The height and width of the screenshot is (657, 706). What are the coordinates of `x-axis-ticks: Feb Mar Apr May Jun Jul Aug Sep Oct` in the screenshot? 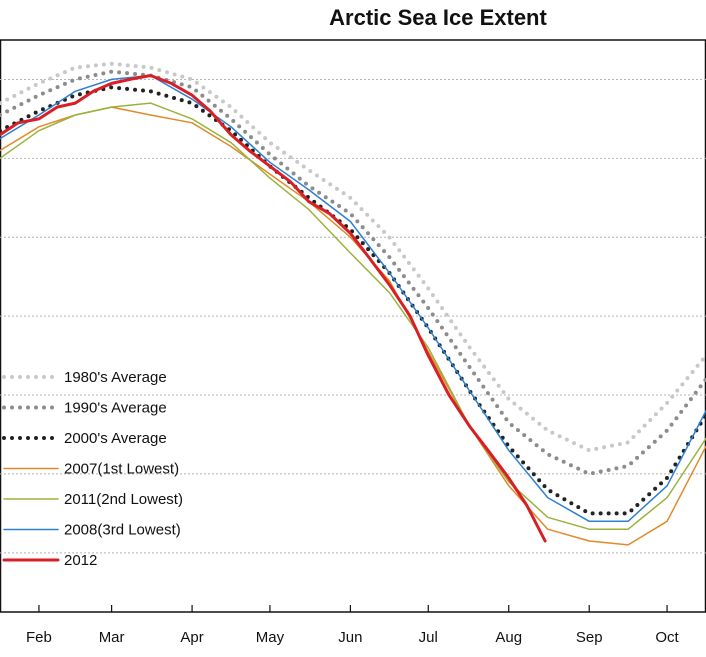 It's located at (353, 625).